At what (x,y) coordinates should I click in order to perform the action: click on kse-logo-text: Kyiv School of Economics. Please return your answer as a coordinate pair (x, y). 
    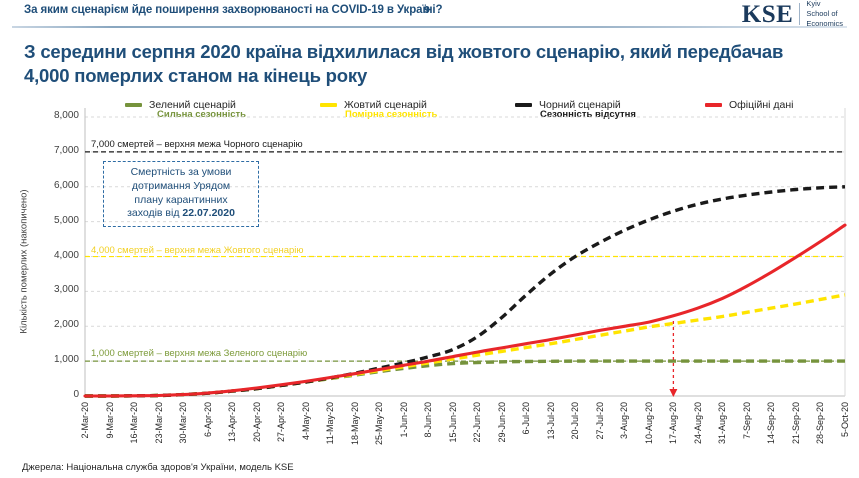
    Looking at the image, I should click on (824, 14).